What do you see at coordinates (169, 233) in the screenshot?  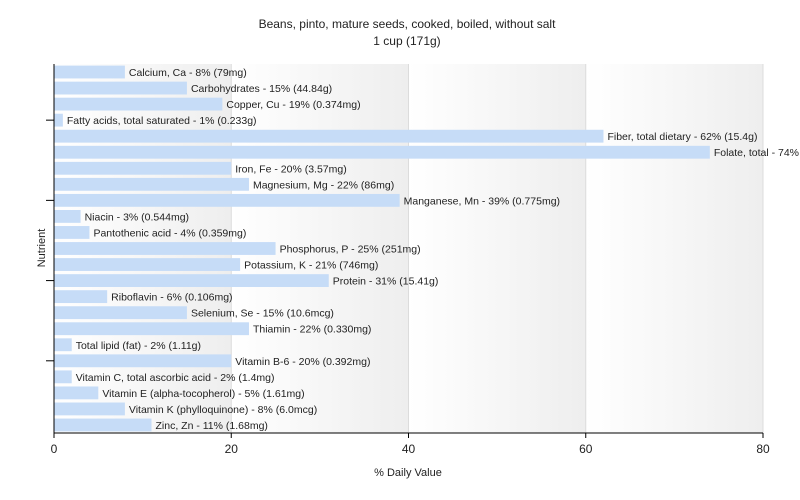 I see `bar-label: Pantothenic acid - 4% (0.359mg)` at bounding box center [169, 233].